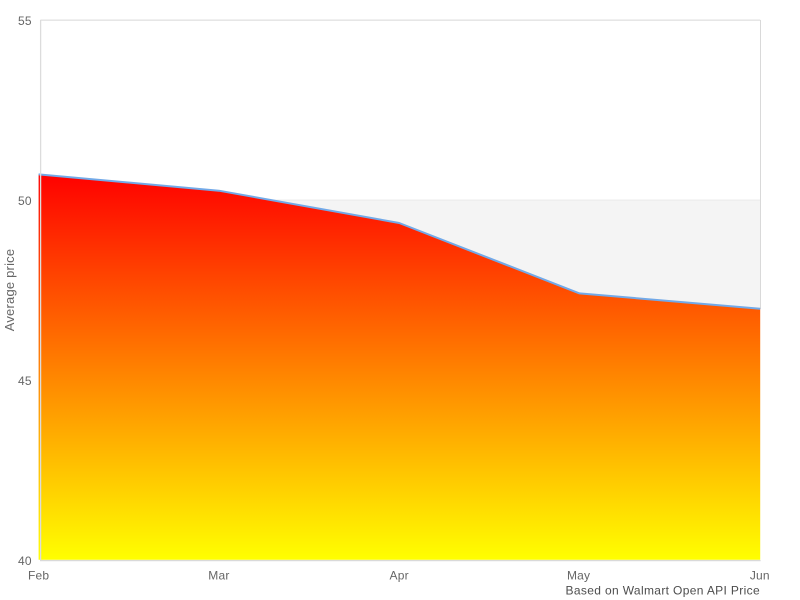 The height and width of the screenshot is (600, 800). What do you see at coordinates (663, 591) in the screenshot?
I see `svg-text:Based on Walmart Open API Pric: Based on Walmart Open API Price` at bounding box center [663, 591].